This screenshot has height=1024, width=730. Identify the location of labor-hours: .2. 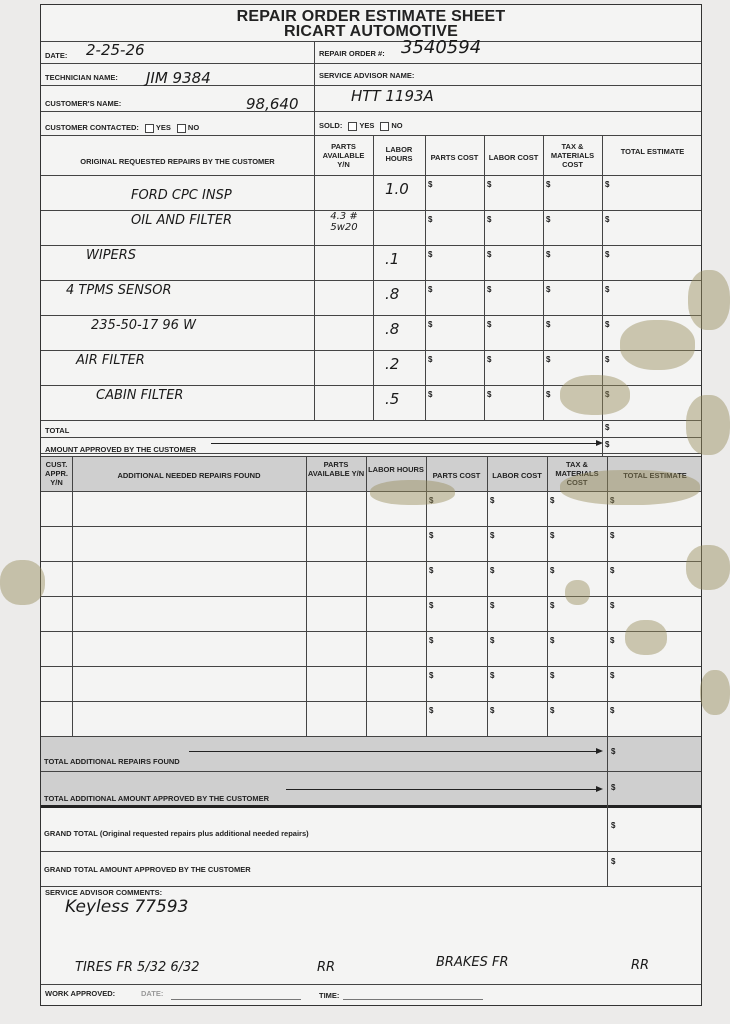
(392, 364).